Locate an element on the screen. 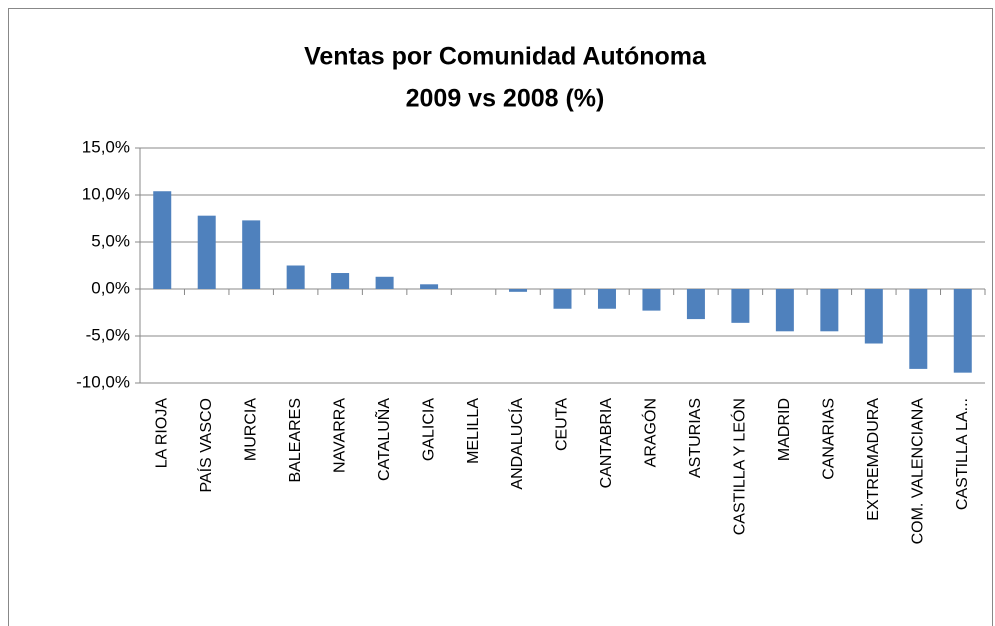  x-tick-label: CANARIAS is located at coordinates (829, 439).